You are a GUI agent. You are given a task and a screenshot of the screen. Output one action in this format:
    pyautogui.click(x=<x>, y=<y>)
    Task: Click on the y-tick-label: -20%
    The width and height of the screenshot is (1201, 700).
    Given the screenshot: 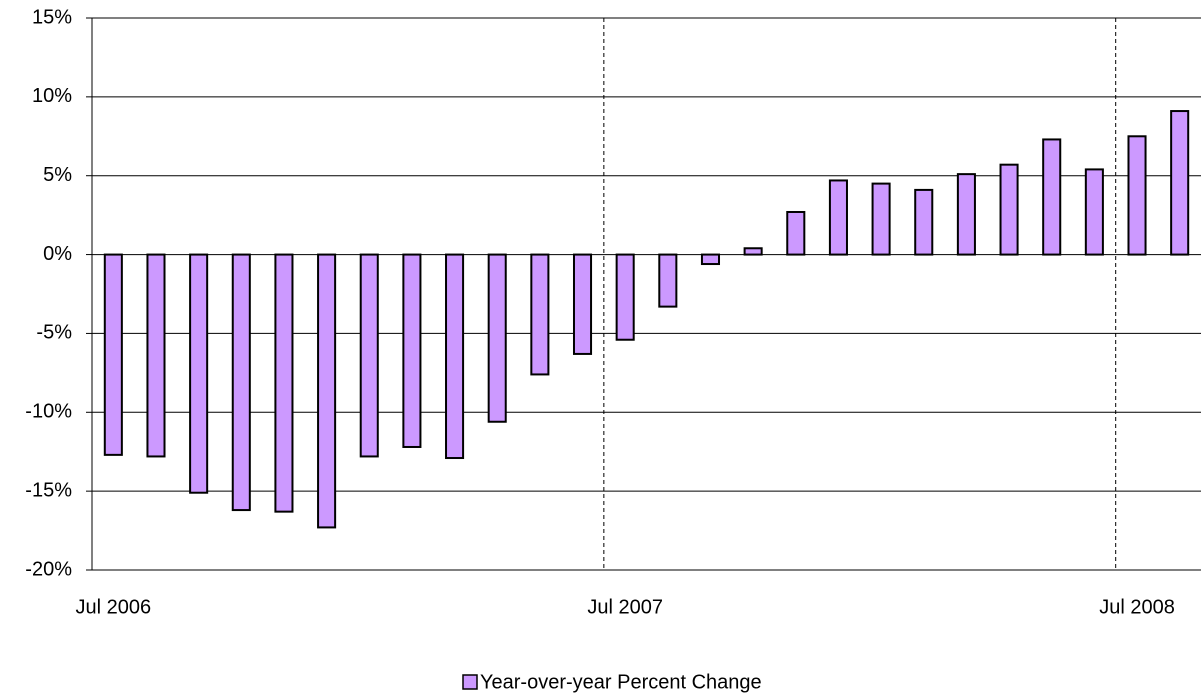 What is the action you would take?
    pyautogui.click(x=48, y=569)
    